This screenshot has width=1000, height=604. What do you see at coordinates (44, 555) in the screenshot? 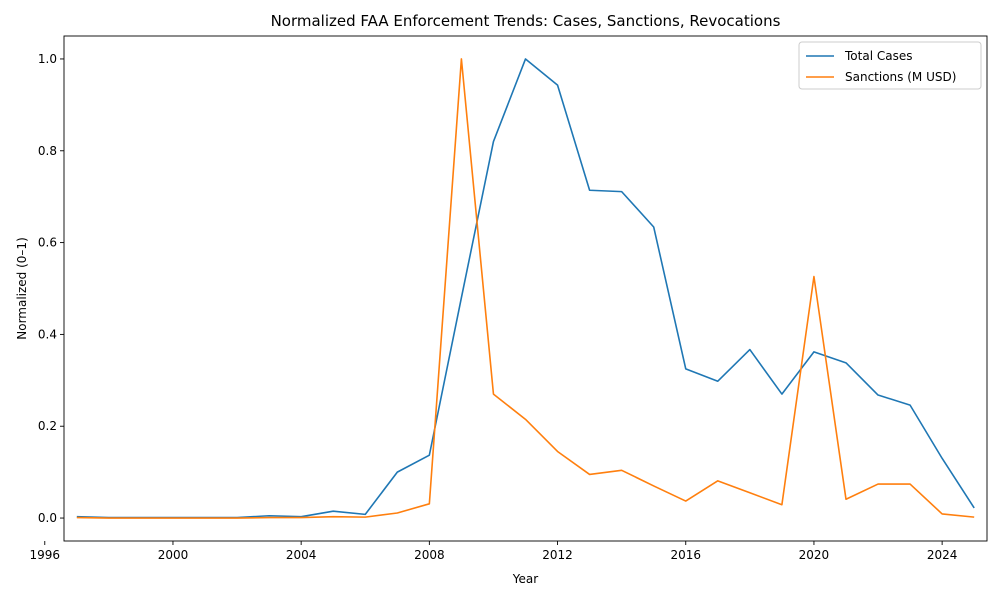
I see `x-tick-label: 1996` at bounding box center [44, 555].